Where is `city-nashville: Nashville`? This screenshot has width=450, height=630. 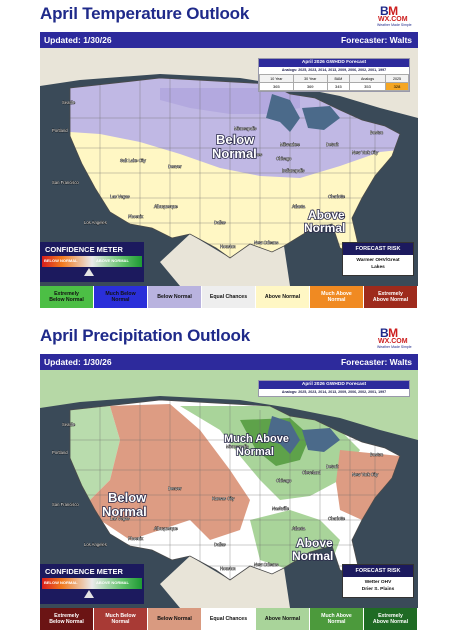 city-nashville: Nashville is located at coordinates (281, 508).